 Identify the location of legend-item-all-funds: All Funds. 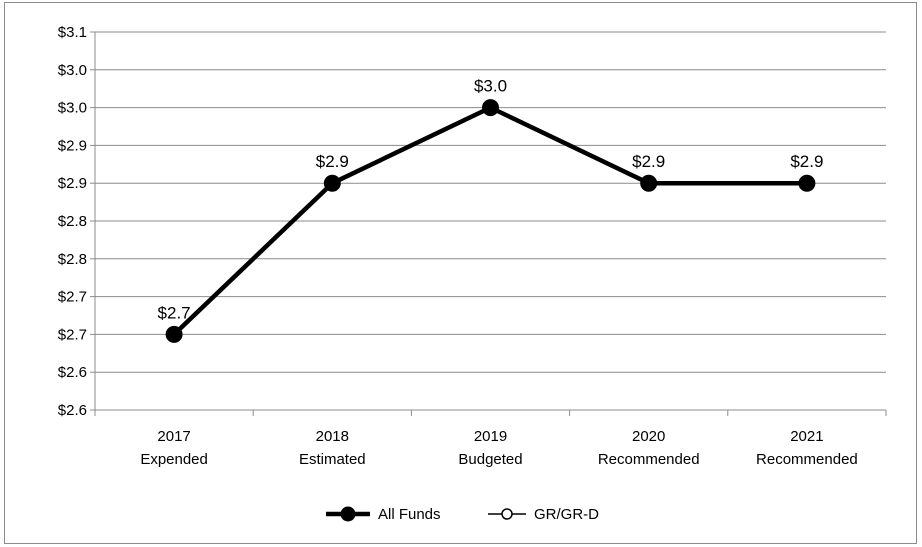
(383, 514).